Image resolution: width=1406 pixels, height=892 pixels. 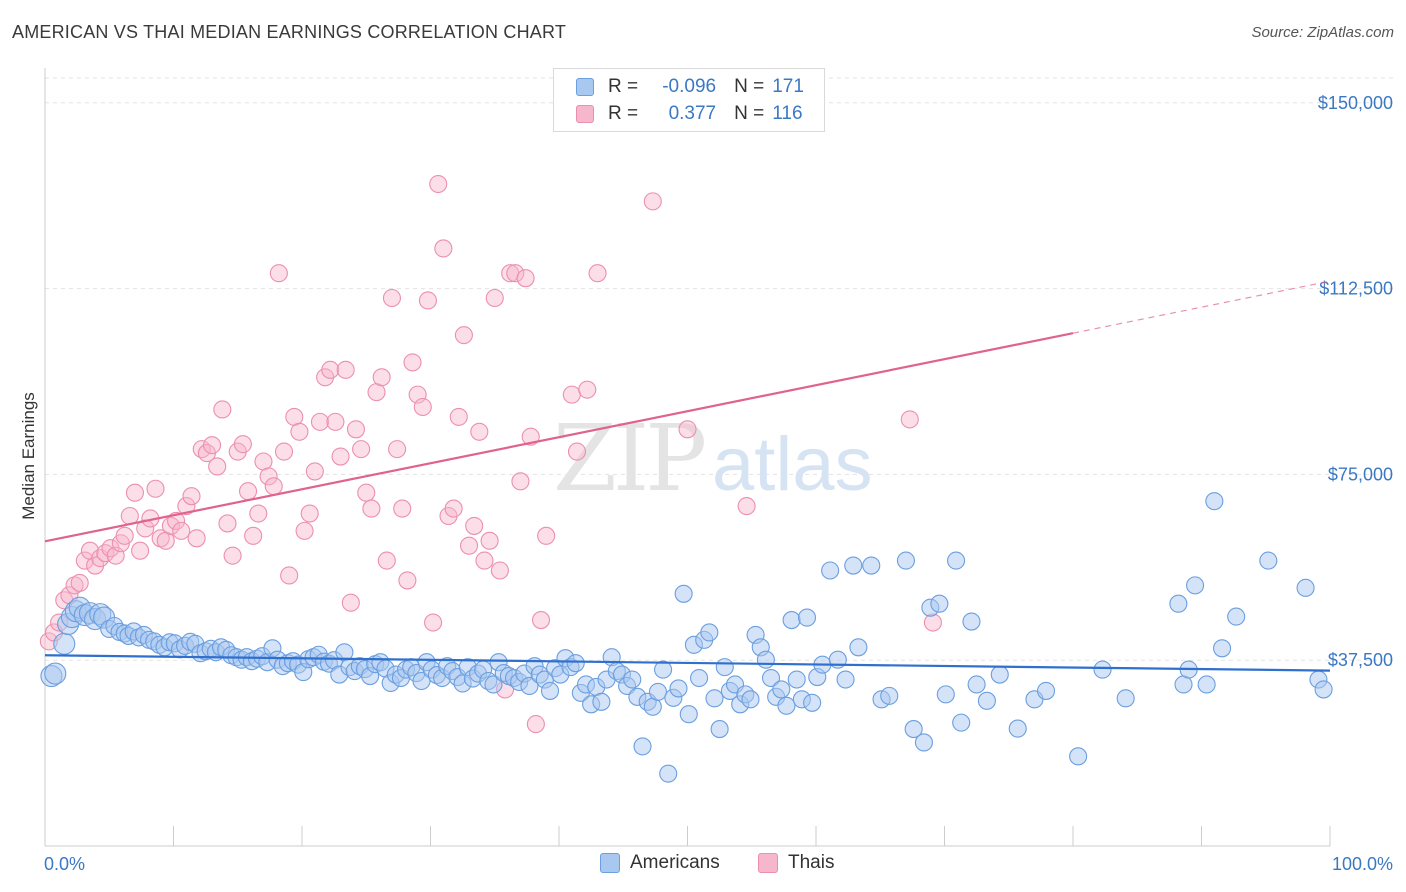 What do you see at coordinates (1355, 103) in the screenshot?
I see `y-tick-label: $150,000` at bounding box center [1355, 103].